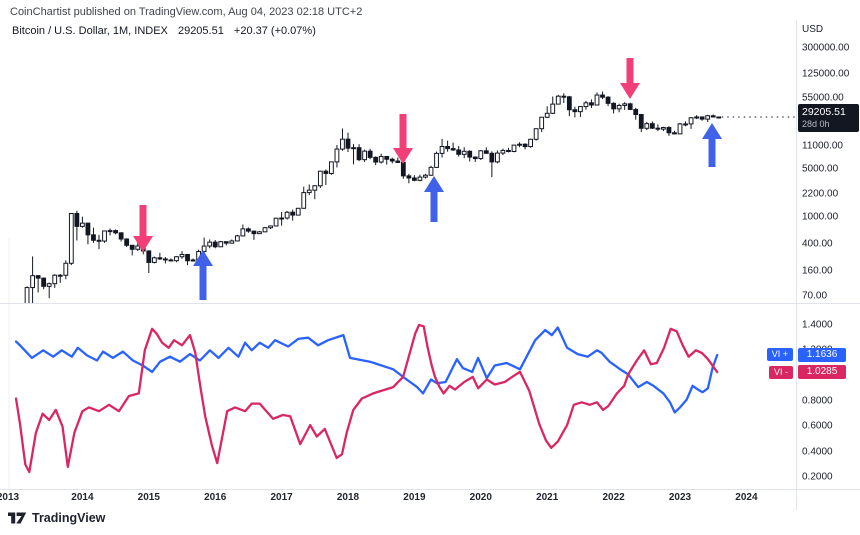 This screenshot has width=860, height=535. I want to click on vi-plus-label-badge: VI +, so click(779, 355).